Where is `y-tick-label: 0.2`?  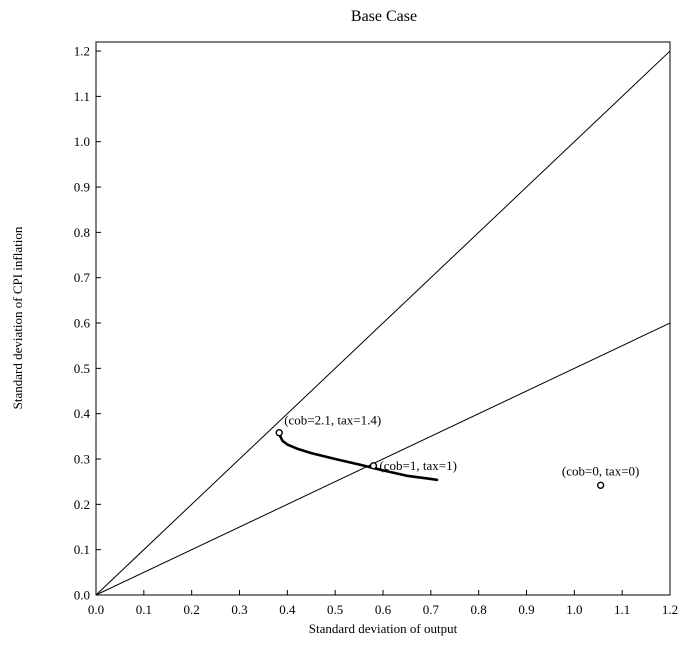 y-tick-label: 0.2 is located at coordinates (82, 504).